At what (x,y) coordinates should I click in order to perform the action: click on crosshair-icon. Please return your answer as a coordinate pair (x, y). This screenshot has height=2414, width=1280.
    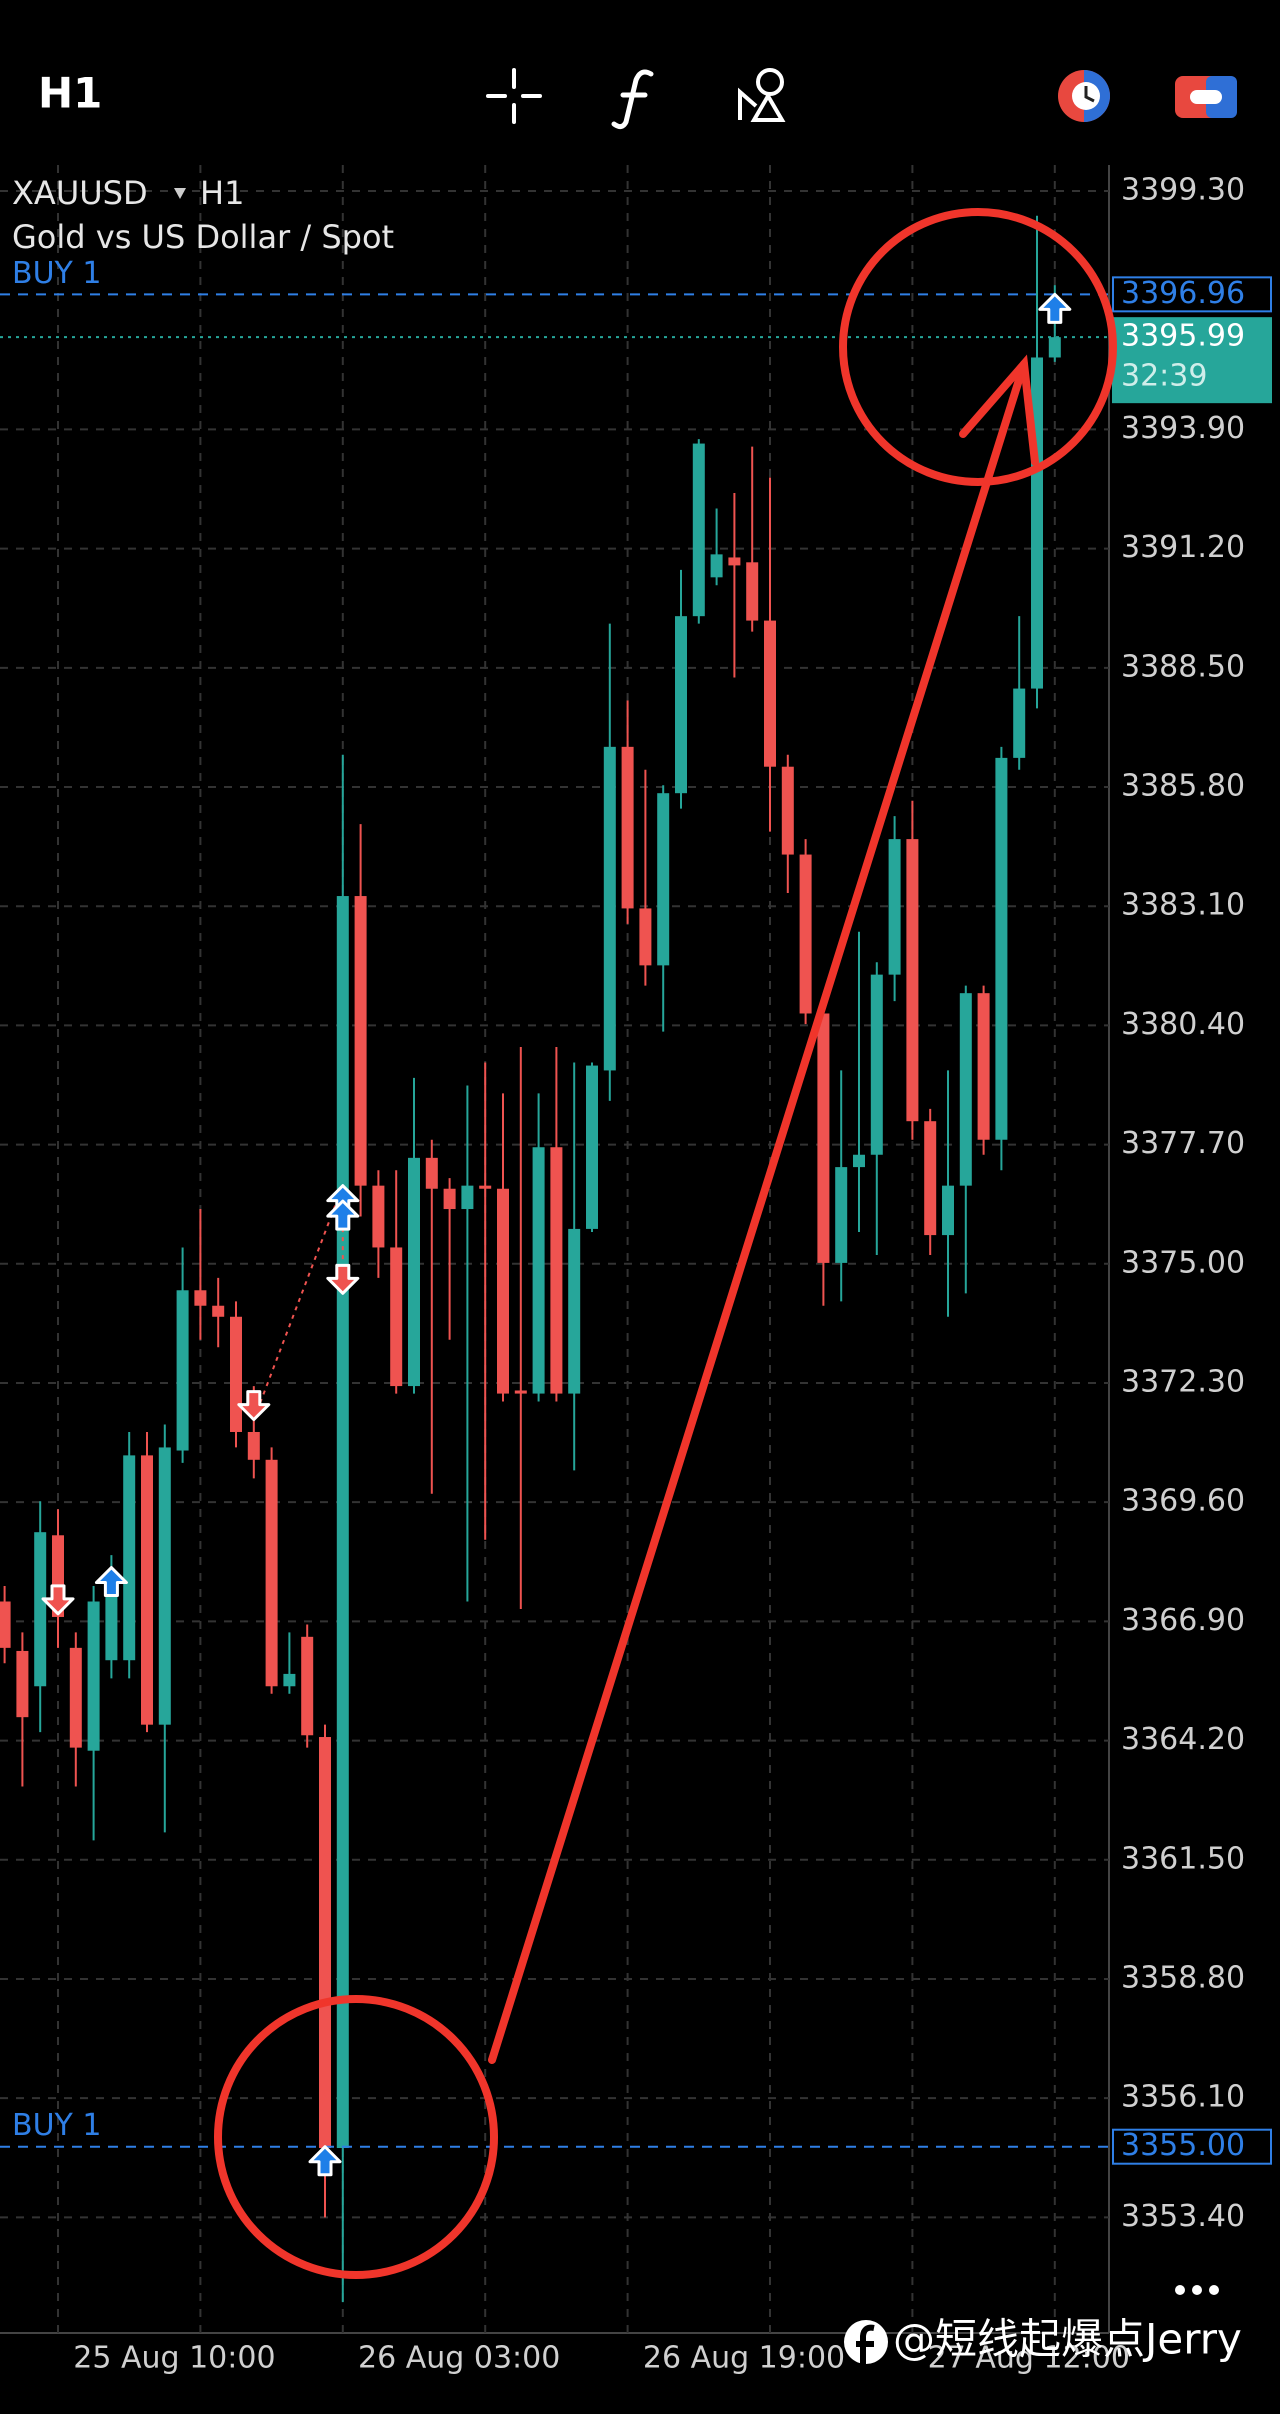
    Looking at the image, I should click on (514, 96).